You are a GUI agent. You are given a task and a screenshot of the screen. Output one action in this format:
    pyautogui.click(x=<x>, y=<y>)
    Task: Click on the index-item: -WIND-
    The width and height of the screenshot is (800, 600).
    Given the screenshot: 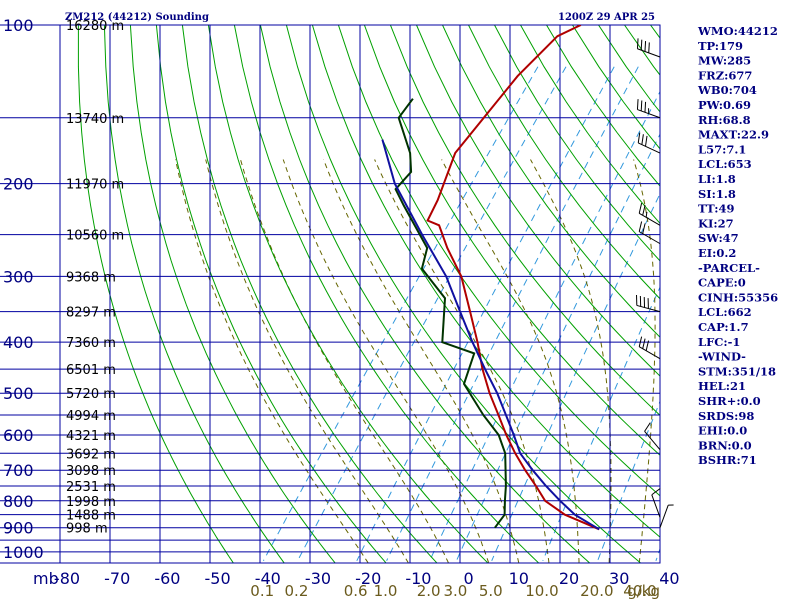 What is the action you would take?
    pyautogui.click(x=722, y=357)
    